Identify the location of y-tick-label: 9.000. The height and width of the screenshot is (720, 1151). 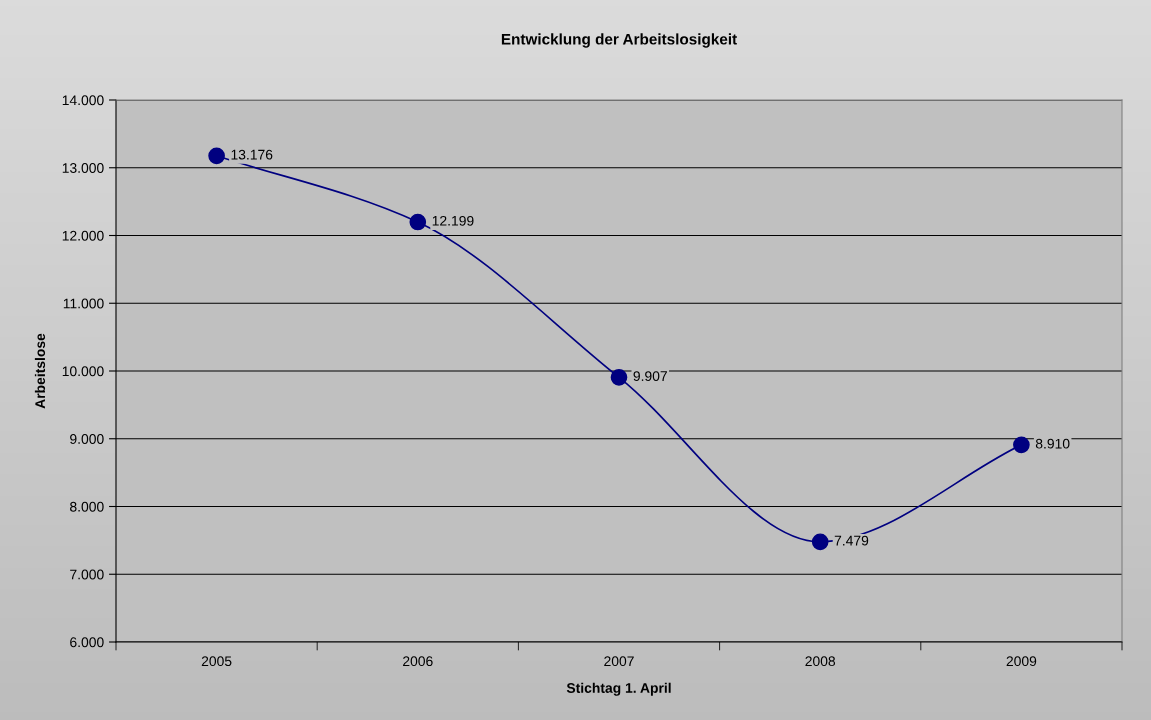
(87, 439).